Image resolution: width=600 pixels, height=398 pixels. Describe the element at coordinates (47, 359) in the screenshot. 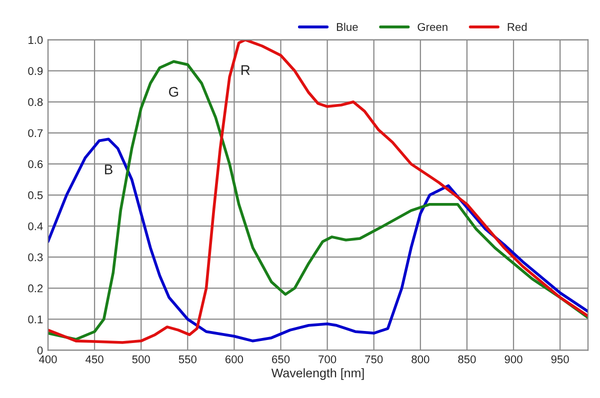

I see `x-tick-label: 400` at that location.